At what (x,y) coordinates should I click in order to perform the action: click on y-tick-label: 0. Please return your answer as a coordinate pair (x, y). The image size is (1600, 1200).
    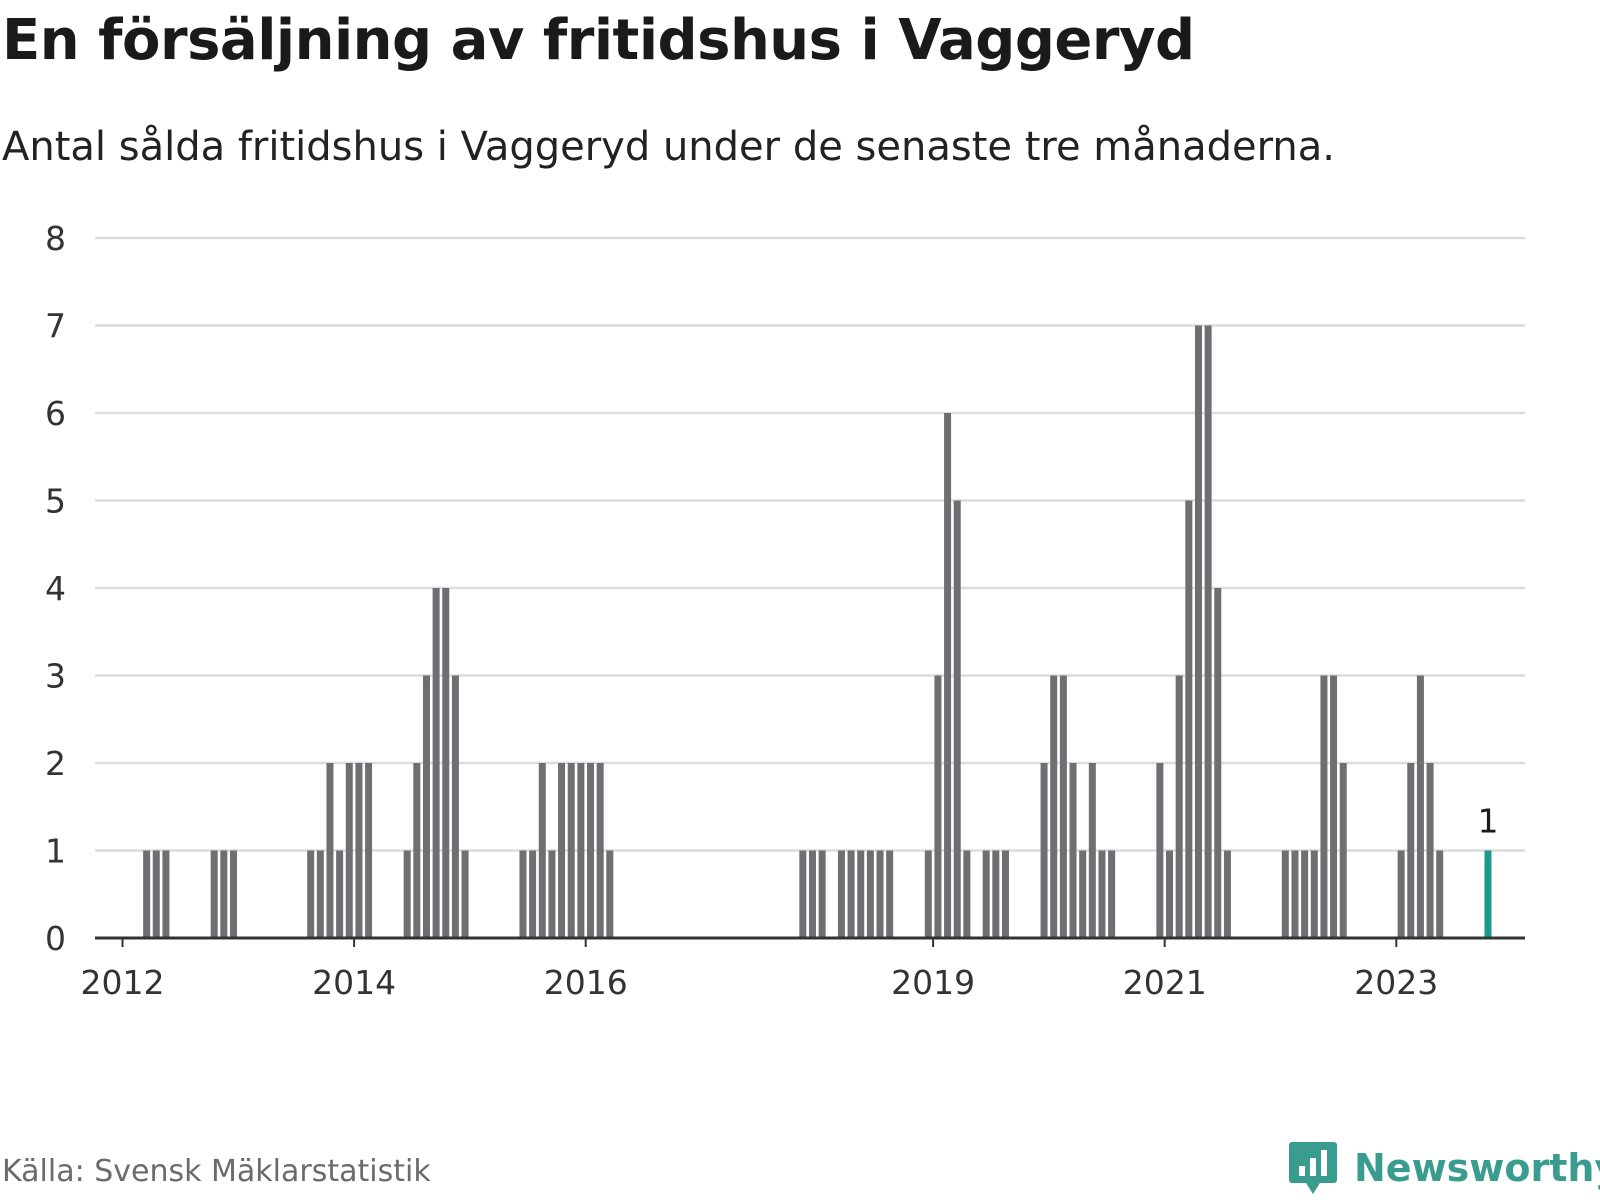
    Looking at the image, I should click on (55, 938).